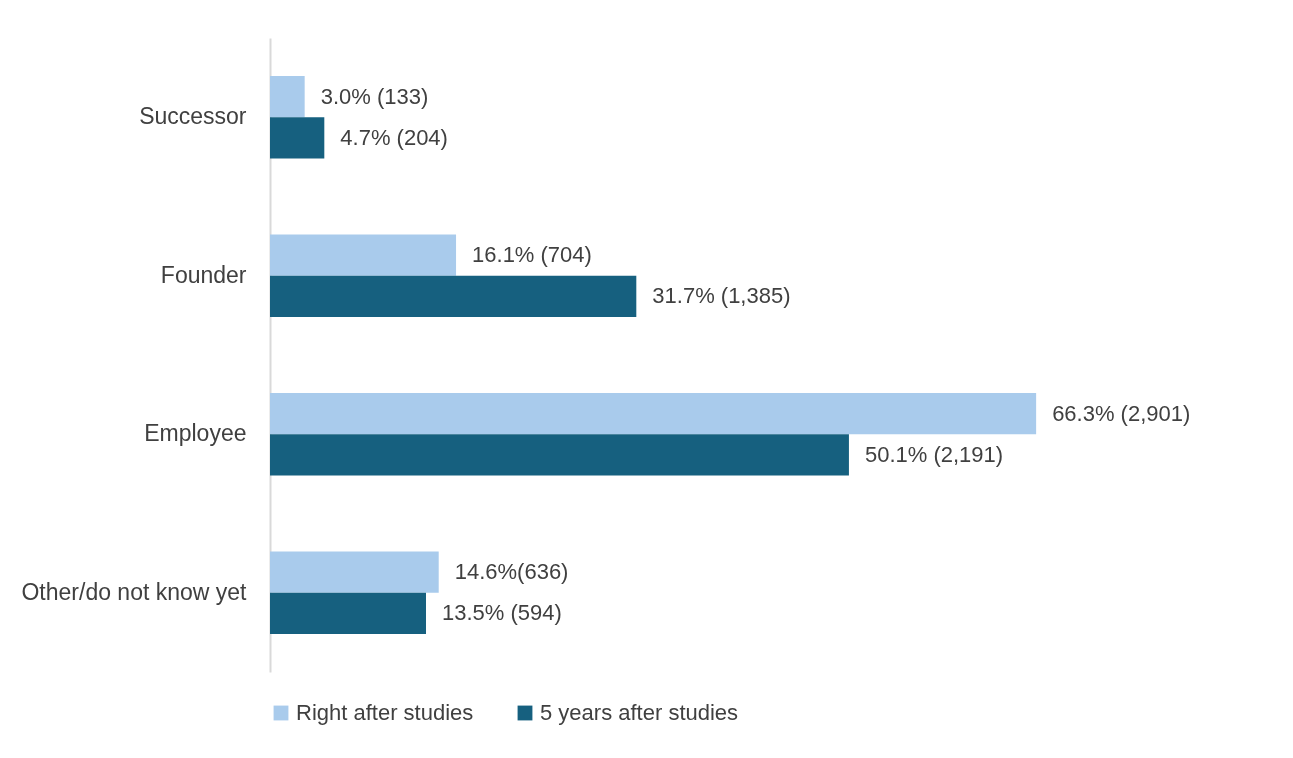  Describe the element at coordinates (934, 454) in the screenshot. I see `data-label: 50.1% (2,191)` at that location.